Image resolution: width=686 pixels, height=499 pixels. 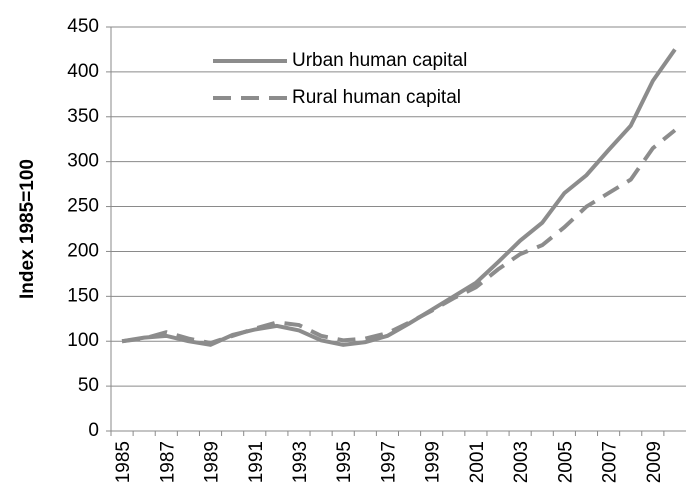 I want to click on y-tick-label: 150, so click(x=83, y=295).